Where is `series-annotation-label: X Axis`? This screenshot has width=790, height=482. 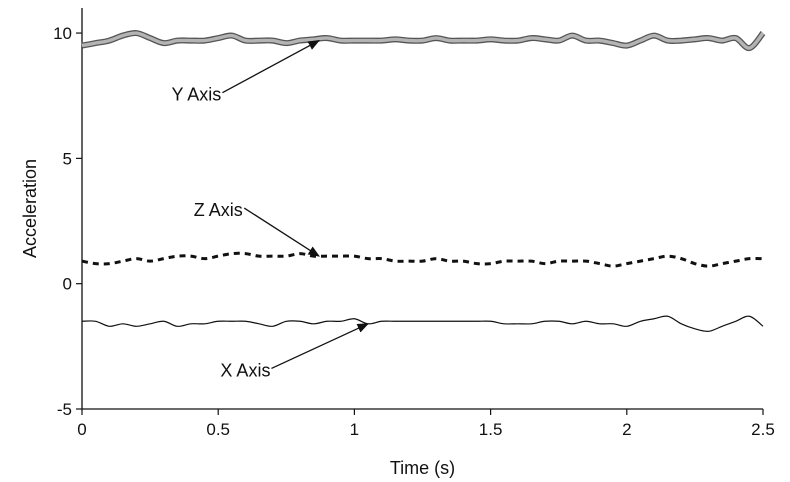
series-annotation-label: X Axis is located at coordinates (245, 370).